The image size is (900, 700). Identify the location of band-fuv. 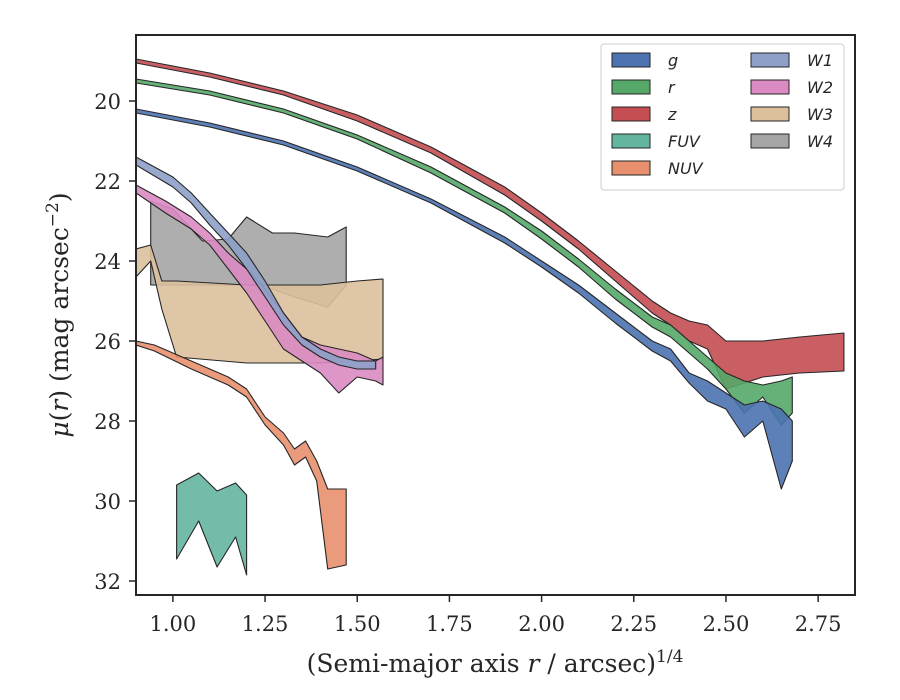
(212, 524).